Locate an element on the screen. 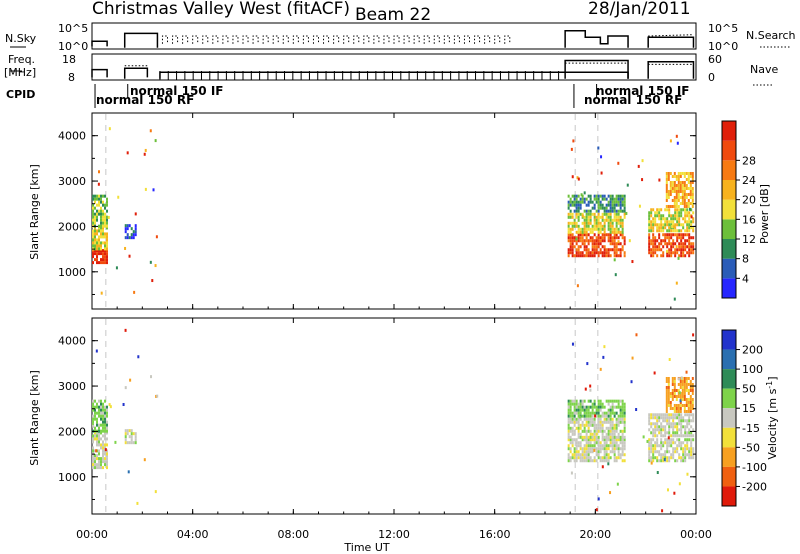 Image resolution: width=800 pixels, height=554 pixels. nave-label: Nave is located at coordinates (764, 69).